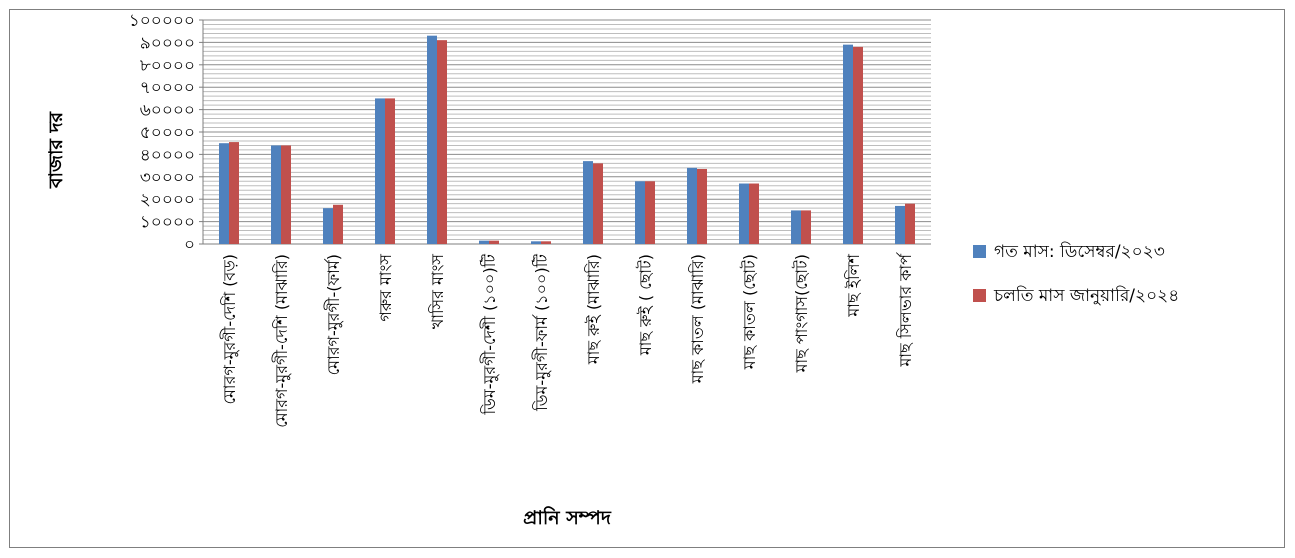 The width and height of the screenshot is (1295, 558). Describe the element at coordinates (167, 66) in the screenshot. I see `y-tick-label: ৮০০০০` at that location.